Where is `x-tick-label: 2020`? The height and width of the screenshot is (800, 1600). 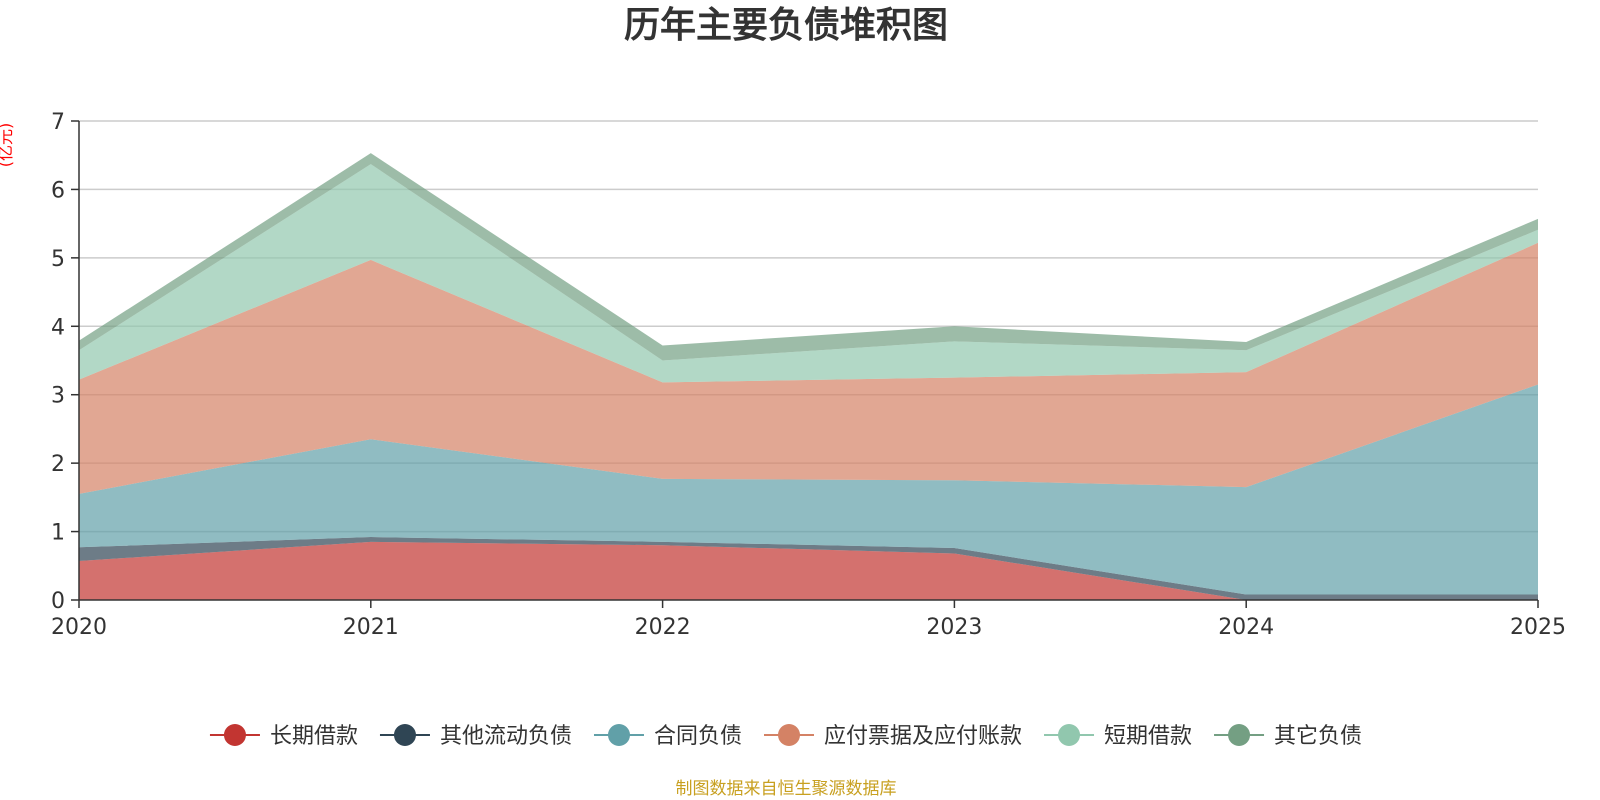 x-tick-label: 2020 is located at coordinates (79, 627).